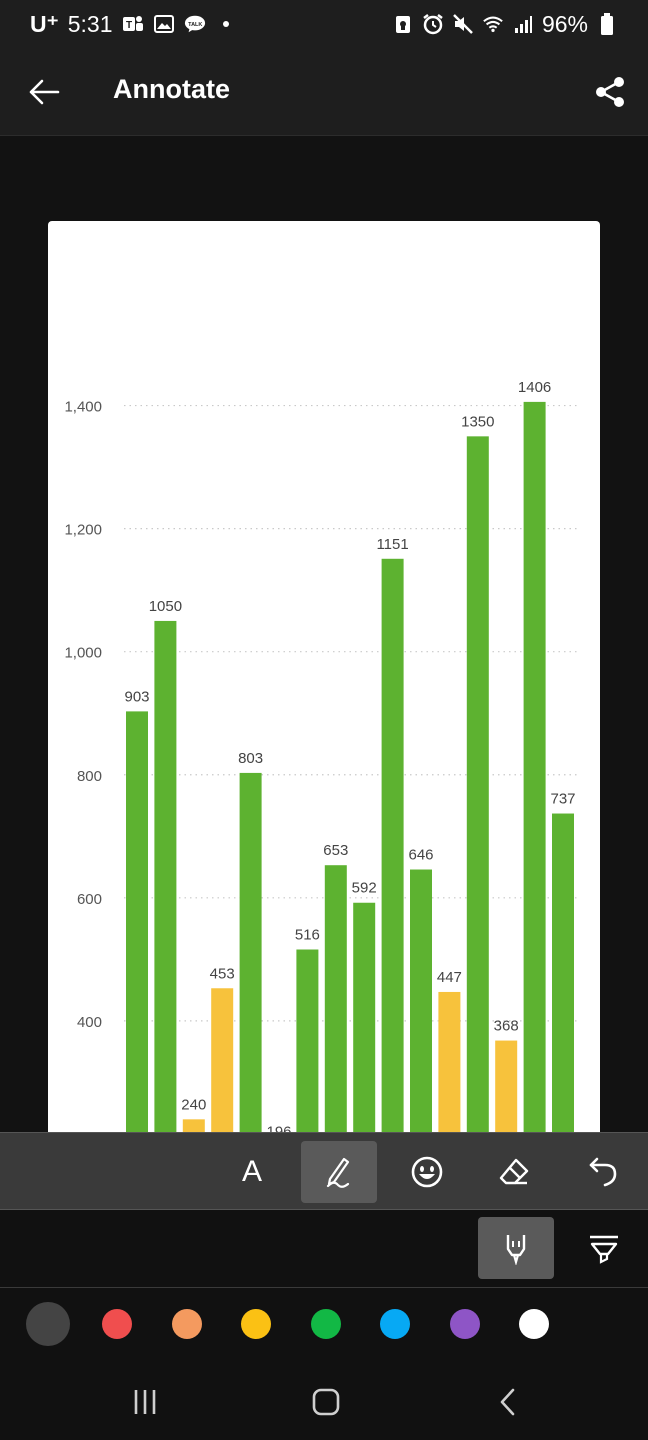 The width and height of the screenshot is (648, 1440). I want to click on home-icon, so click(326, 1402).